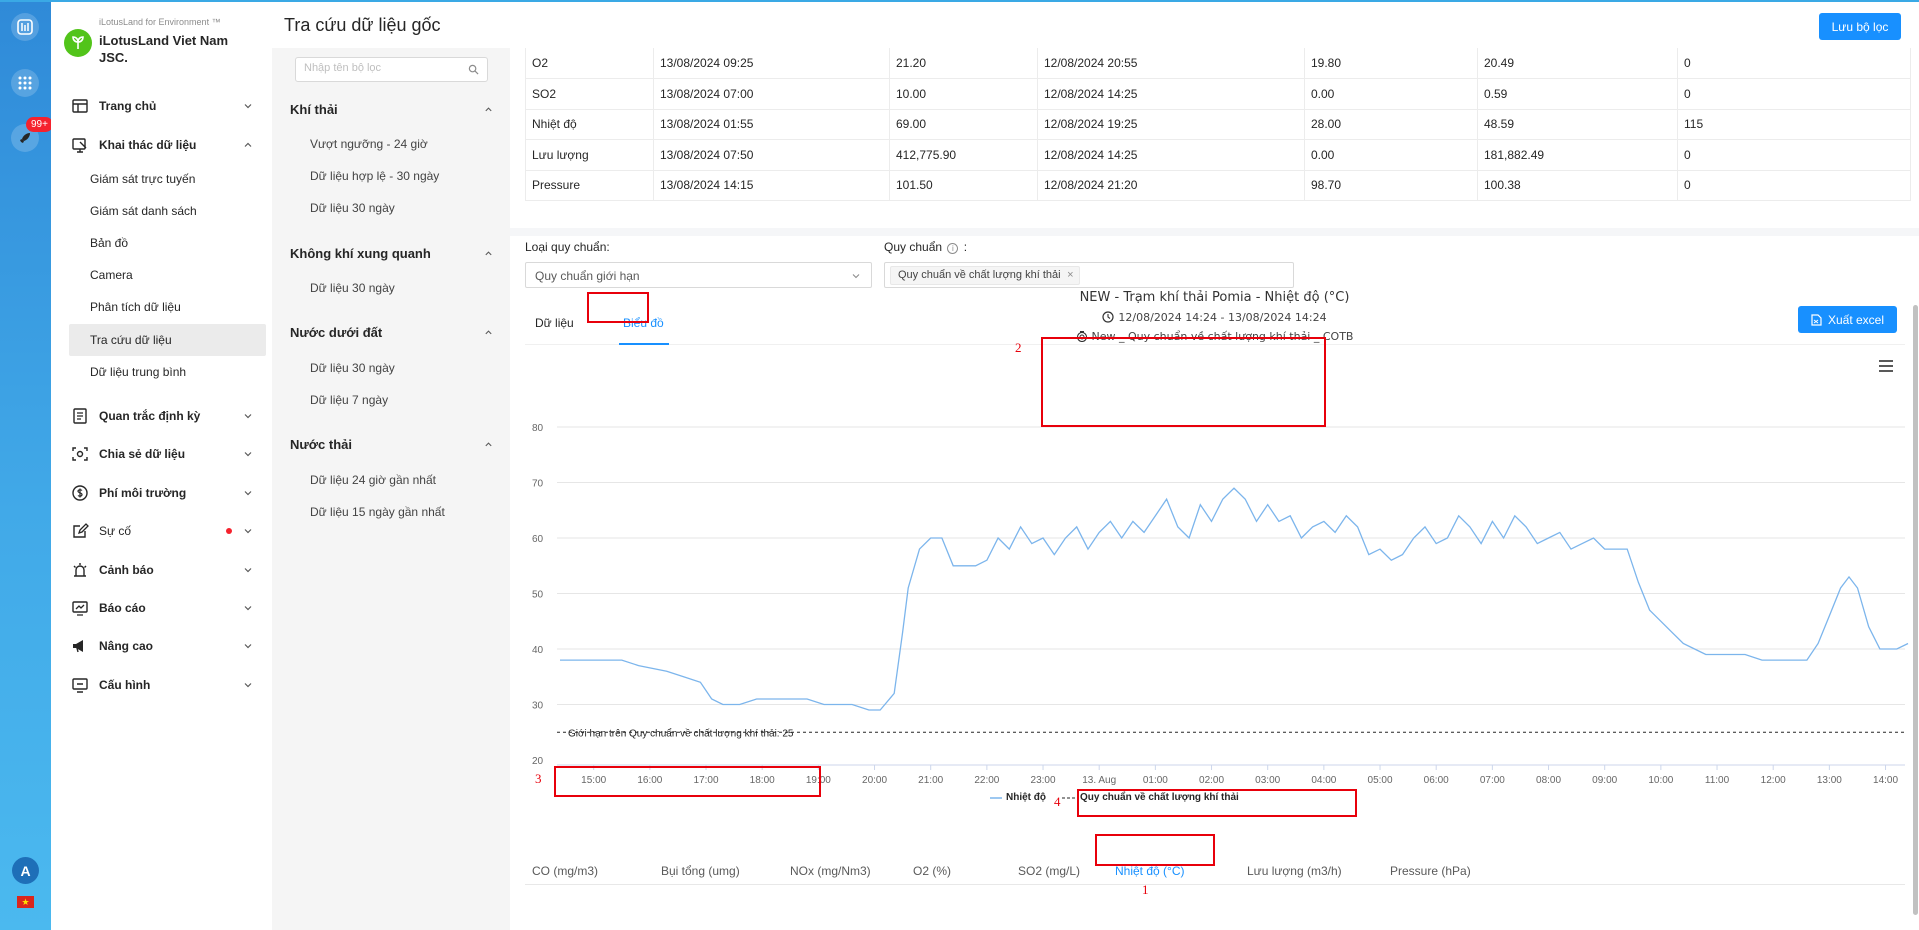 This screenshot has width=1919, height=930. What do you see at coordinates (698, 275) in the screenshot?
I see `standard-type-select: Quy chuẩn giới hạn` at bounding box center [698, 275].